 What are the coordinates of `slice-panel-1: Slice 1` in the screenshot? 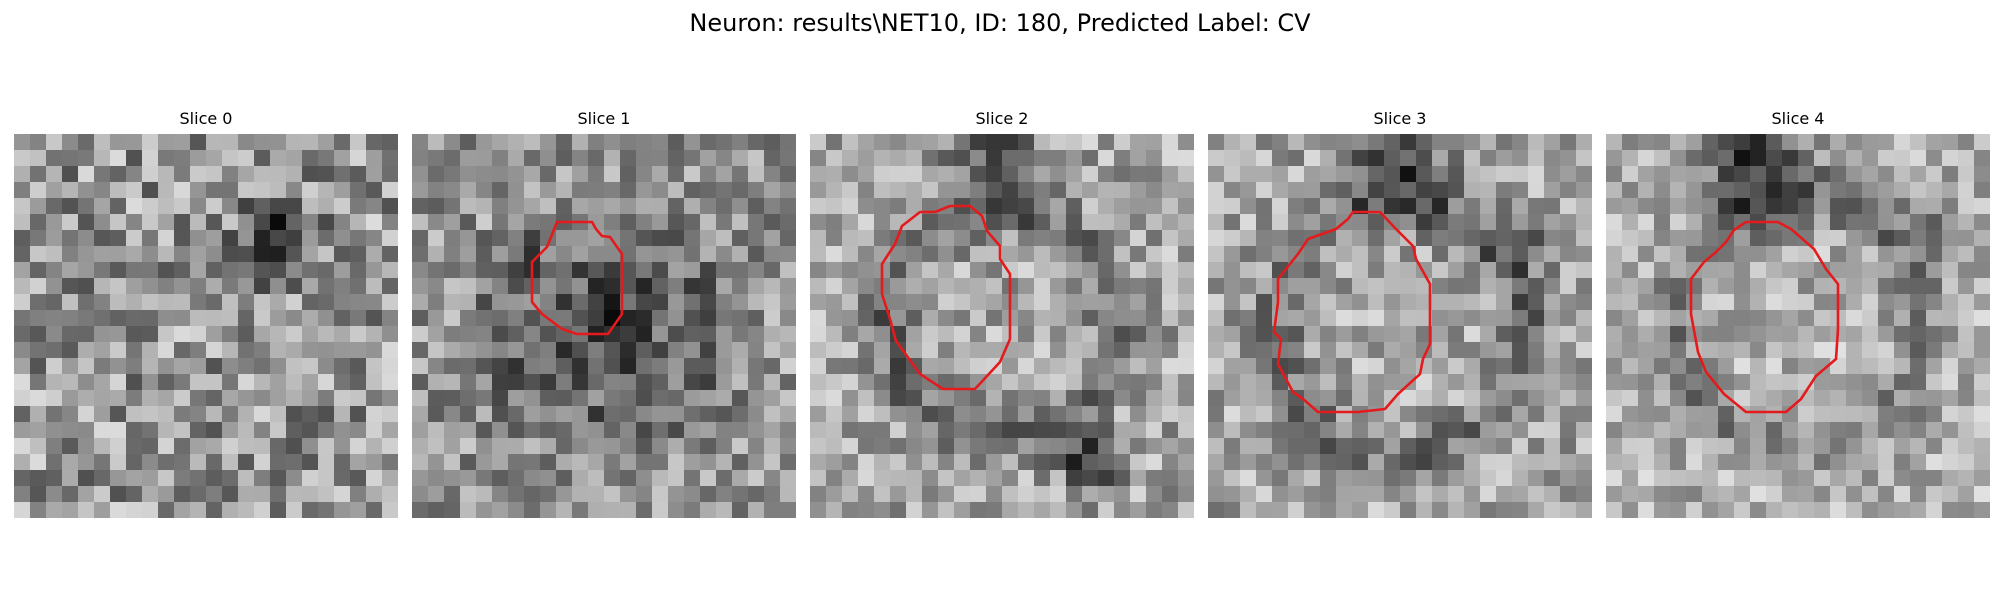 It's located at (604, 314).